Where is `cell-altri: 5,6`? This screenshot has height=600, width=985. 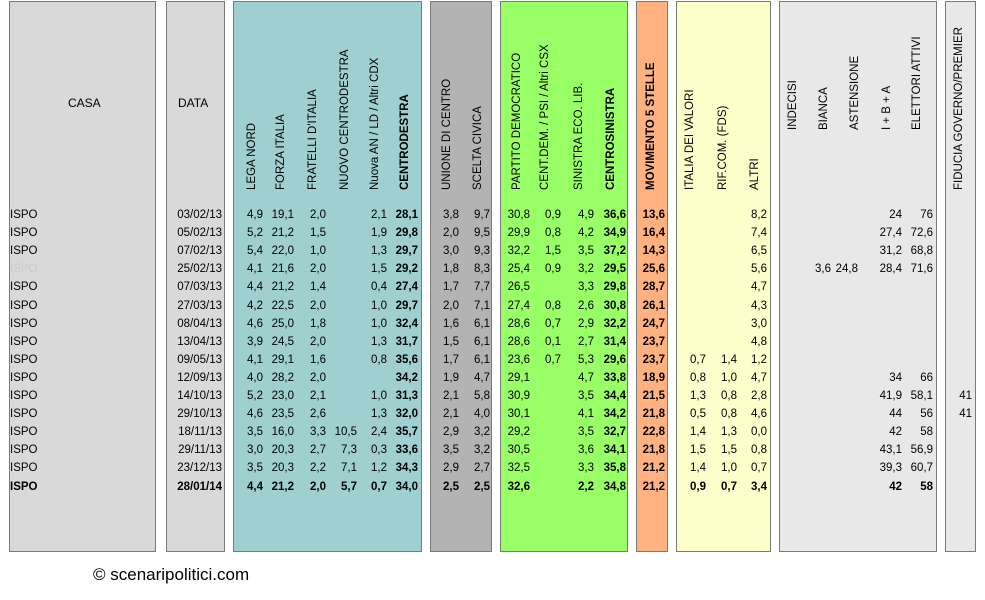
cell-altri: 5,6 is located at coordinates (759, 269).